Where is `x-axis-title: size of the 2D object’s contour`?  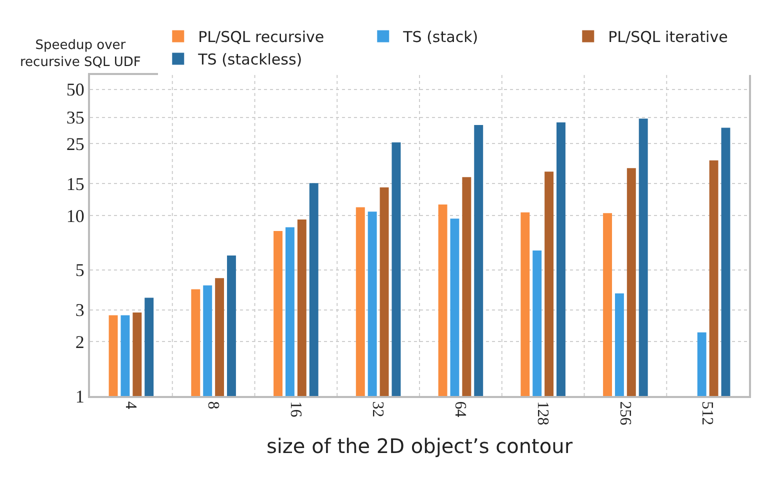
x-axis-title: size of the 2D object’s contour is located at coordinates (420, 446).